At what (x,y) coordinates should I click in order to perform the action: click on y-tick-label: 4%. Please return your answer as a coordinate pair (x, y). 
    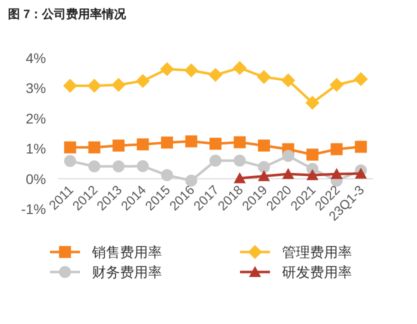
    Looking at the image, I should click on (36, 58).